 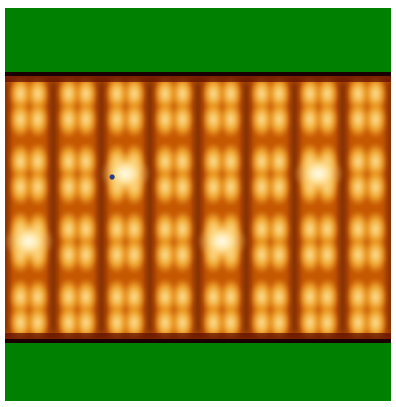 I want to click on top-edge, so click(x=198, y=74).